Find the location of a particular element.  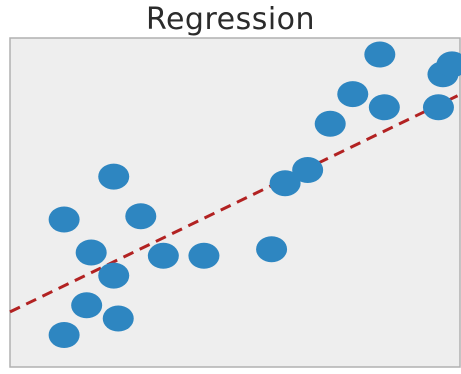

chart-title: Regression is located at coordinates (230, 19).